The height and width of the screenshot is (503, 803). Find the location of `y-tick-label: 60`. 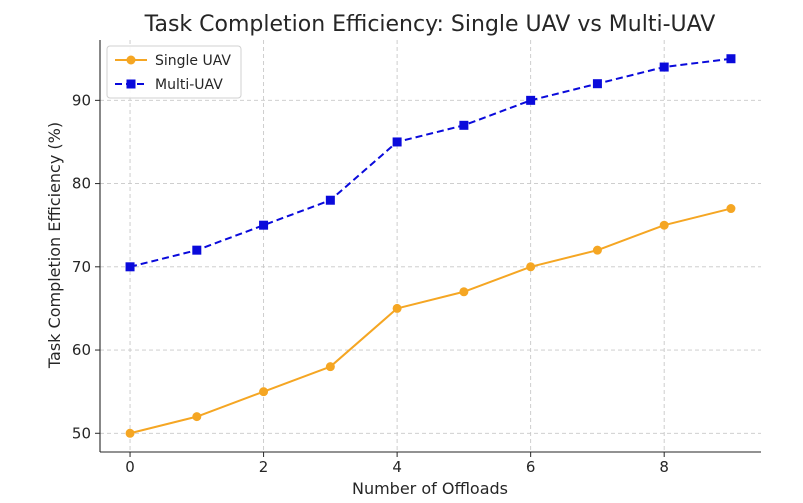

y-tick-label: 60 is located at coordinates (81, 350).